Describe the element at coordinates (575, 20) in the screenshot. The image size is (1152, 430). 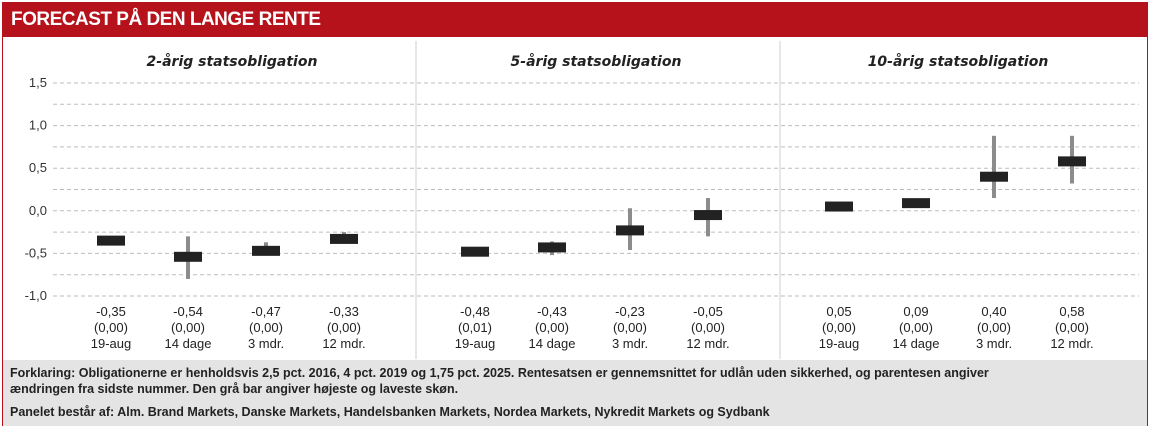
I see `header-bar: FORECAST PÅ DEN LANGE RENTE` at that location.